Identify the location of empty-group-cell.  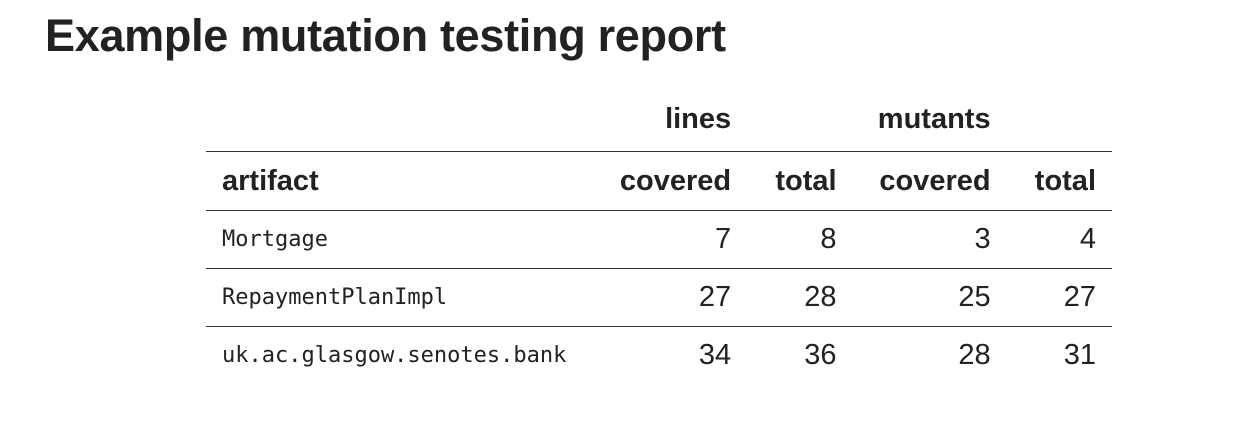
(399, 121).